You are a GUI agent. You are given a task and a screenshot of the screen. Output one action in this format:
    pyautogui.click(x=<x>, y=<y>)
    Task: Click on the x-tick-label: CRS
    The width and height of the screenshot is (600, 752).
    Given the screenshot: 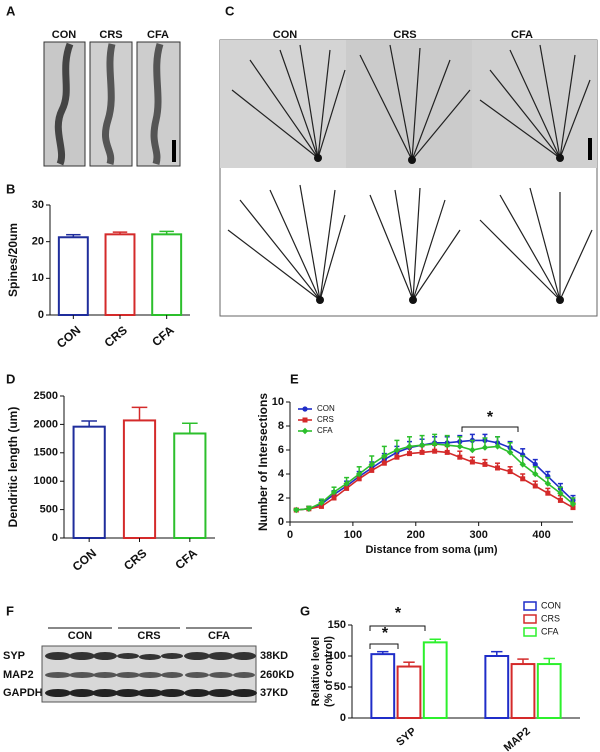 What is the action you would take?
    pyautogui.click(x=135, y=559)
    